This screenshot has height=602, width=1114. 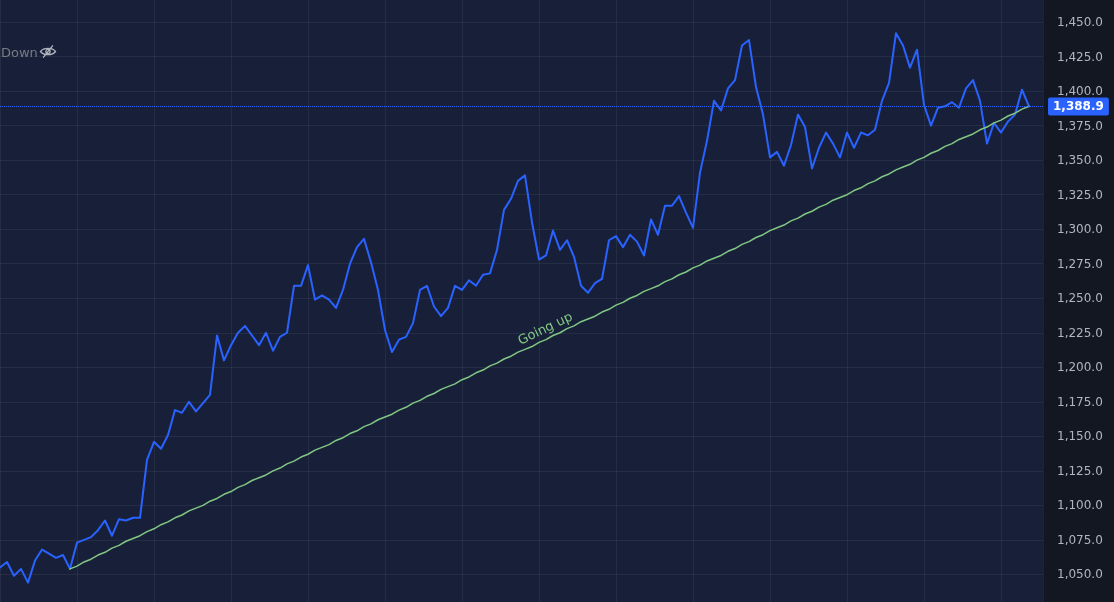 What do you see at coordinates (1080, 229) in the screenshot?
I see `y-tick-label: 1,300.0` at bounding box center [1080, 229].